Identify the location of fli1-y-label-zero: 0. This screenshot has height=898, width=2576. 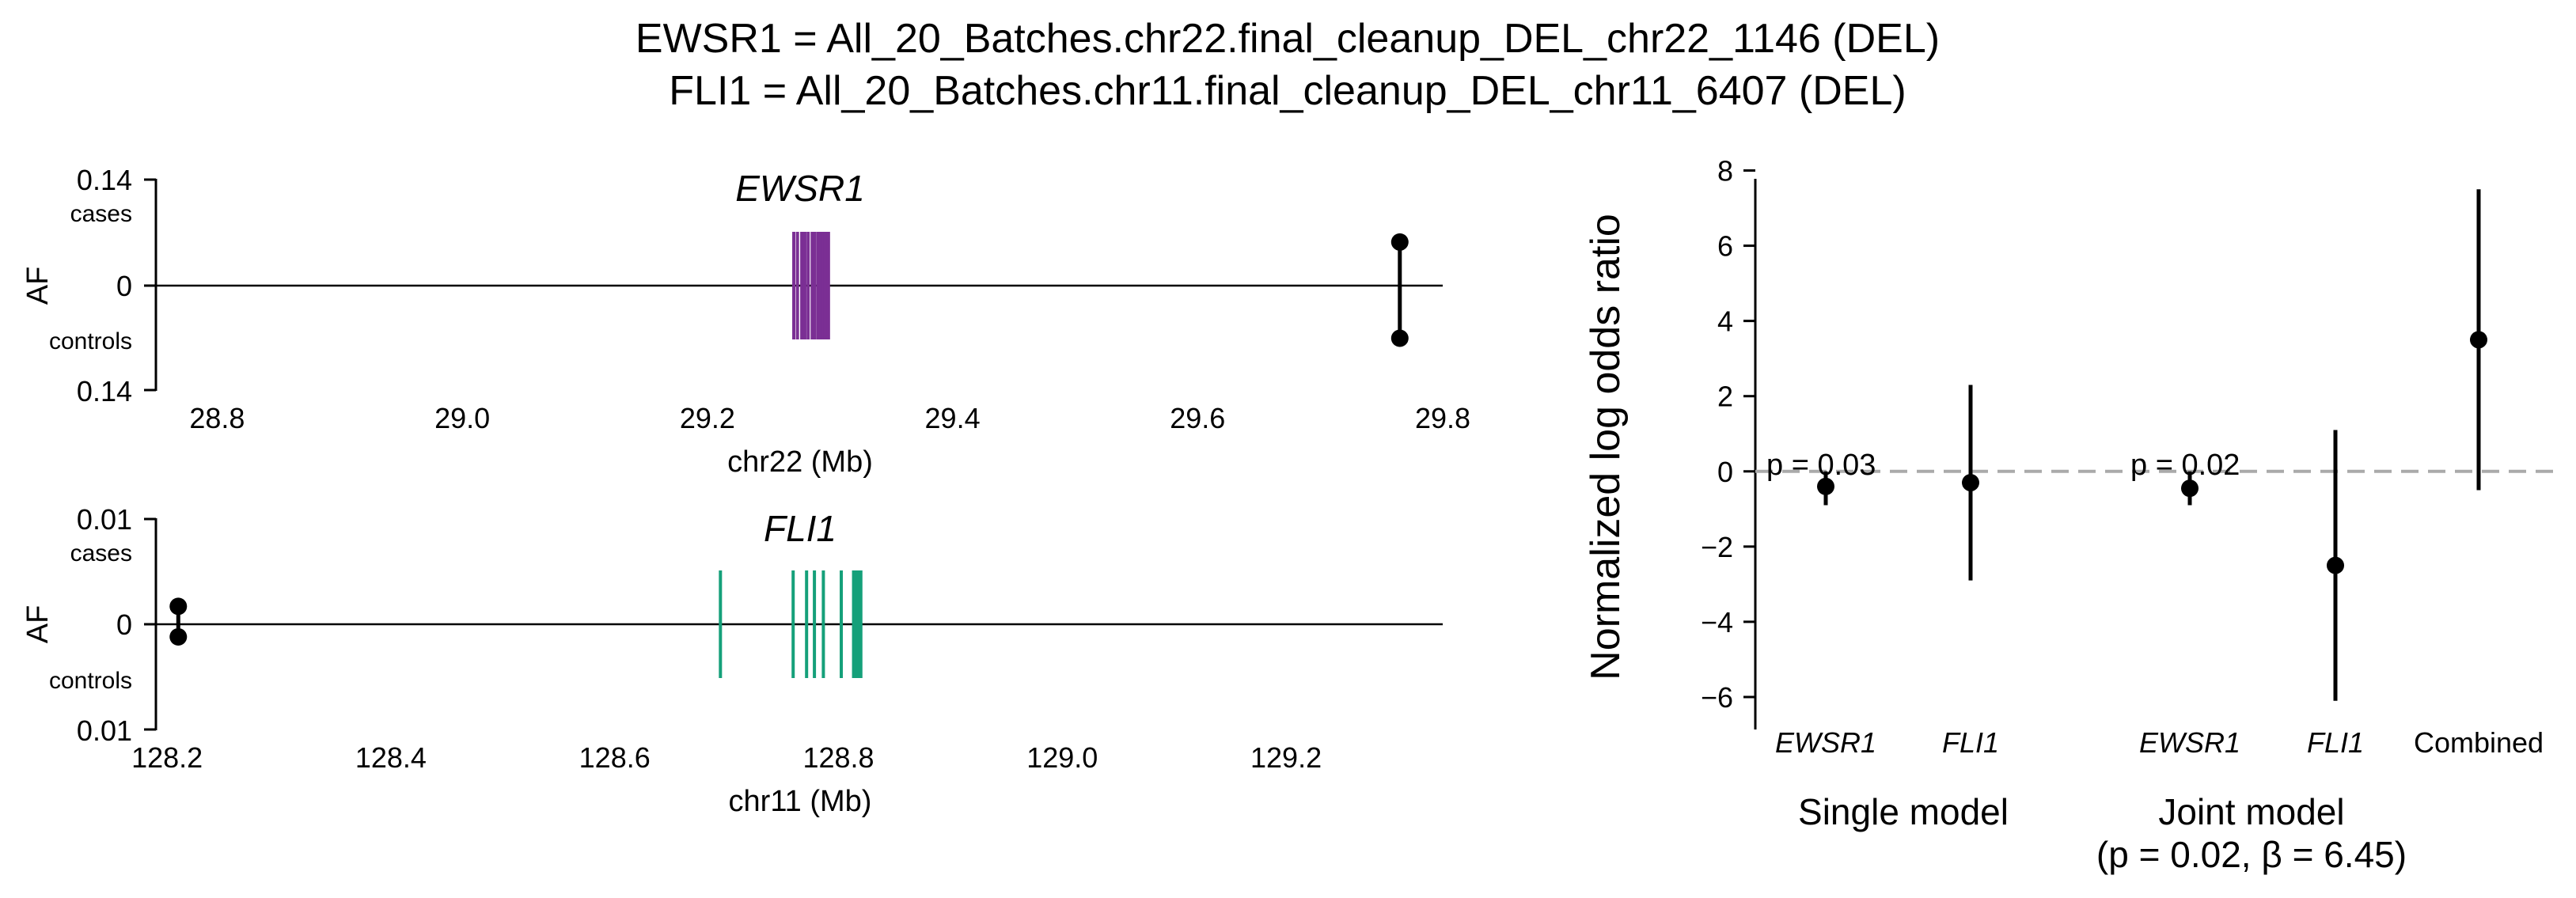
(124, 624).